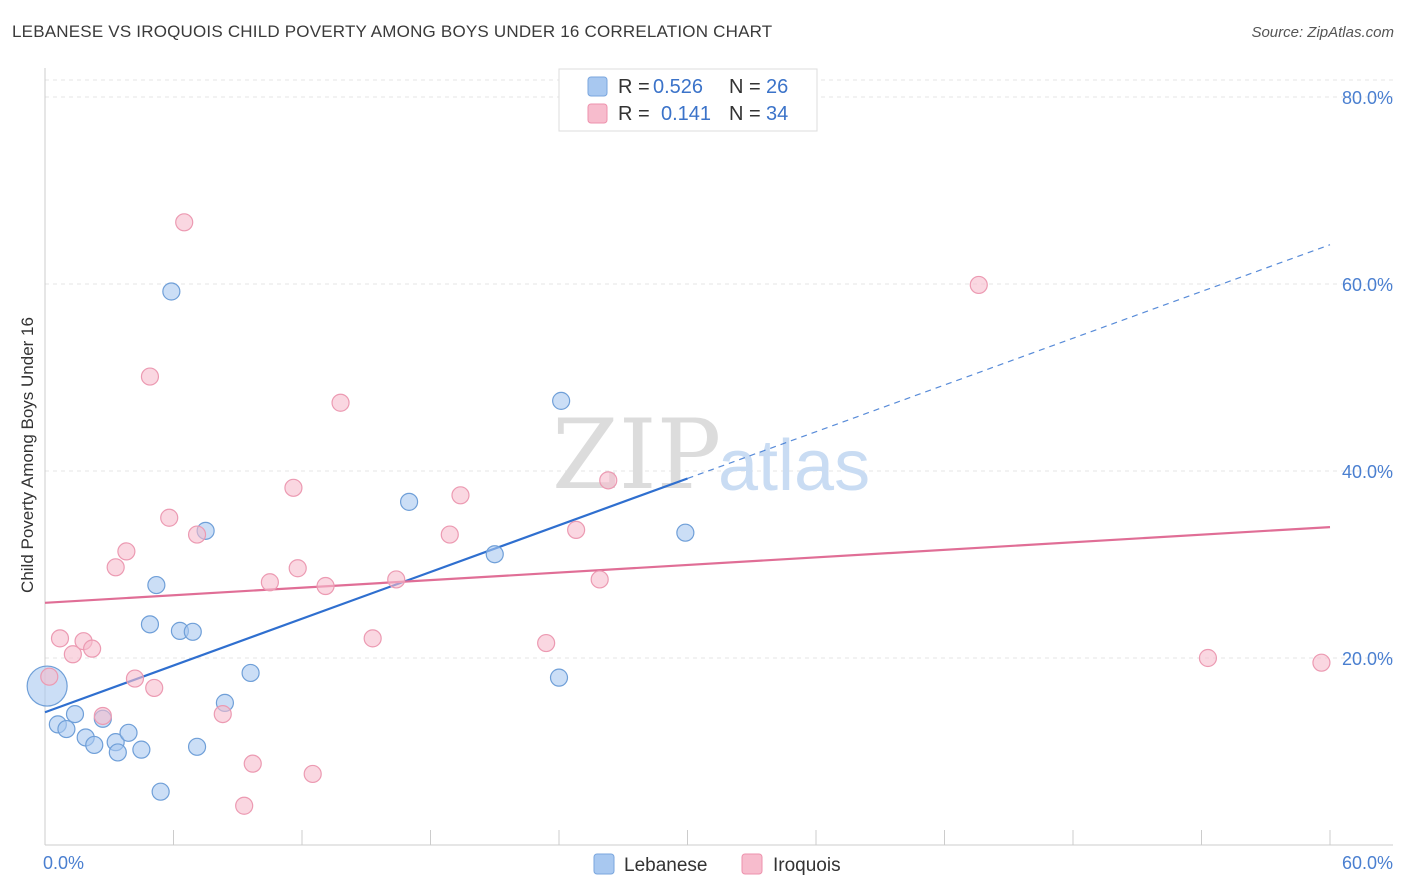 This screenshot has width=1406, height=892. What do you see at coordinates (63, 863) in the screenshot?
I see `x-tick-label-0: 0.0%` at bounding box center [63, 863].